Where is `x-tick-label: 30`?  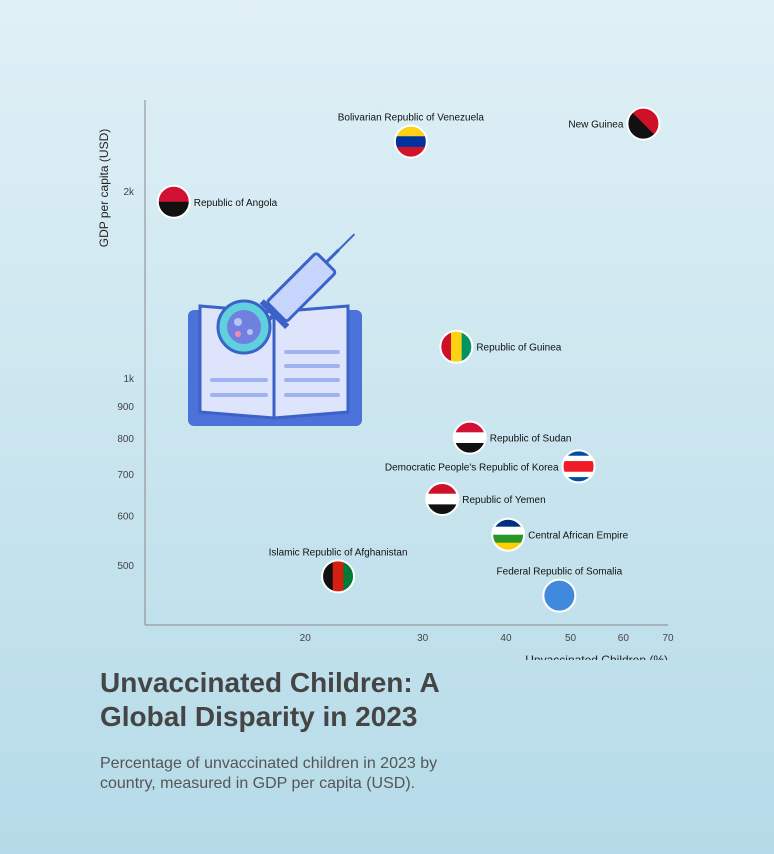 x-tick-label: 30 is located at coordinates (423, 638).